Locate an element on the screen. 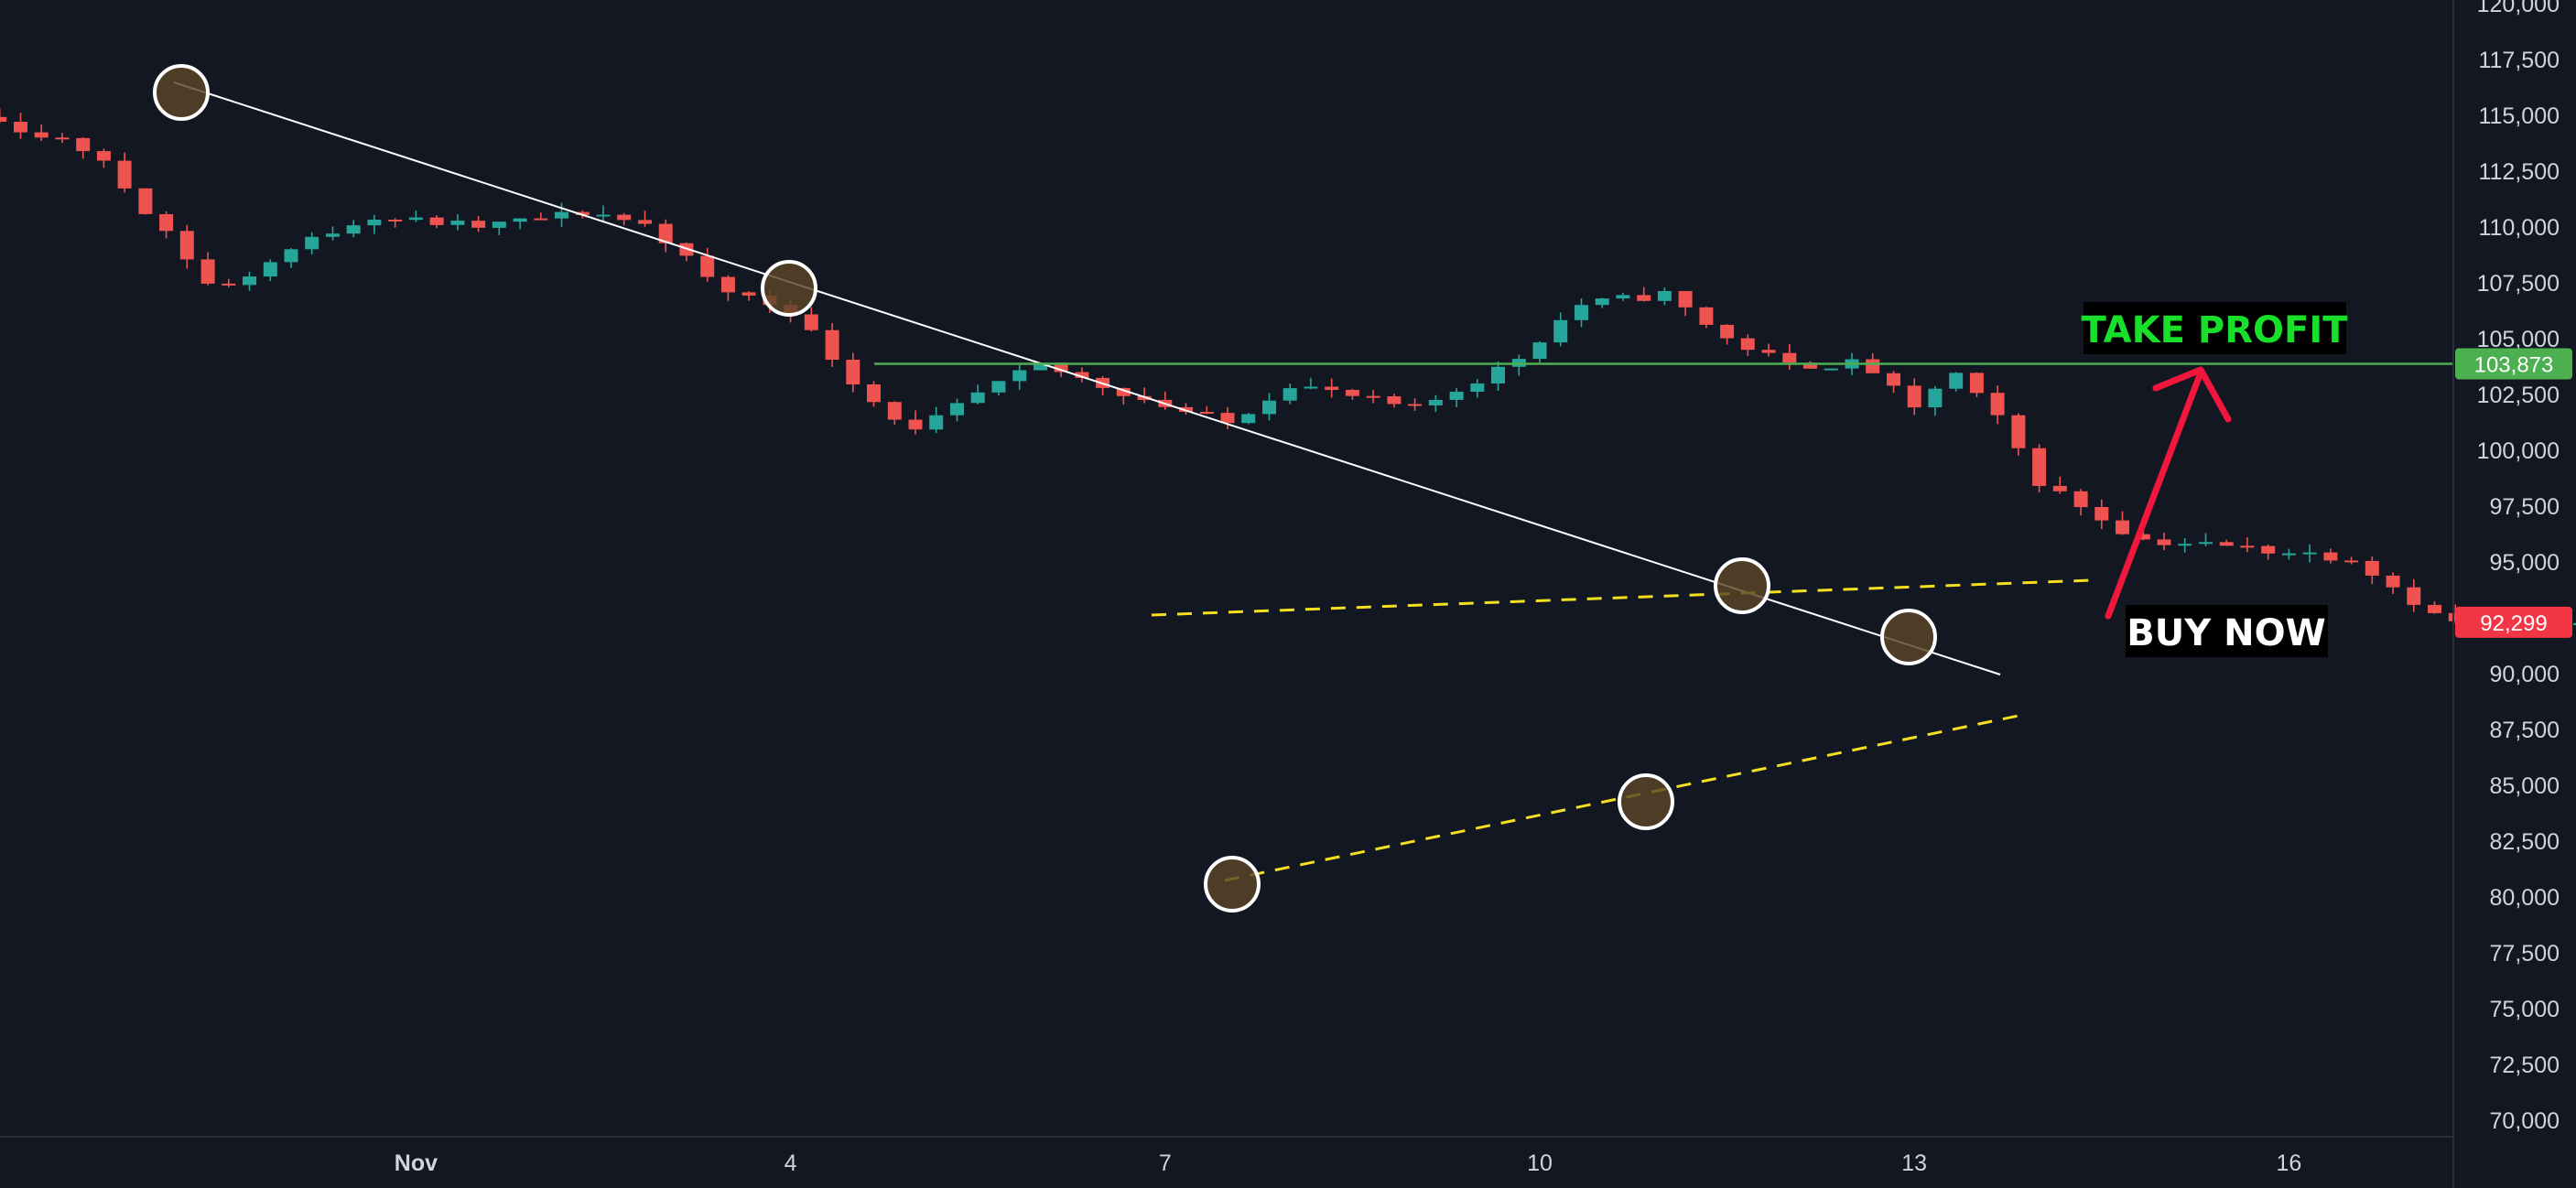 Image resolution: width=2576 pixels, height=1188 pixels. y-tick-label: 70,000 is located at coordinates (2525, 1121).